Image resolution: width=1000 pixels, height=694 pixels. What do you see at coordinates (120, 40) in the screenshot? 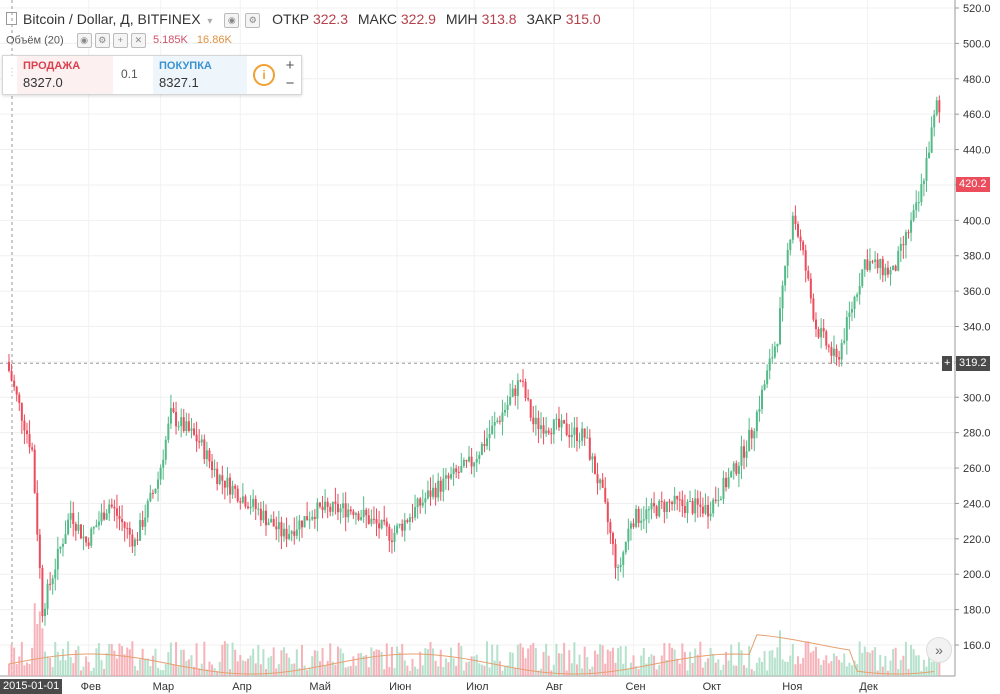
I see `add-icon: +` at bounding box center [120, 40].